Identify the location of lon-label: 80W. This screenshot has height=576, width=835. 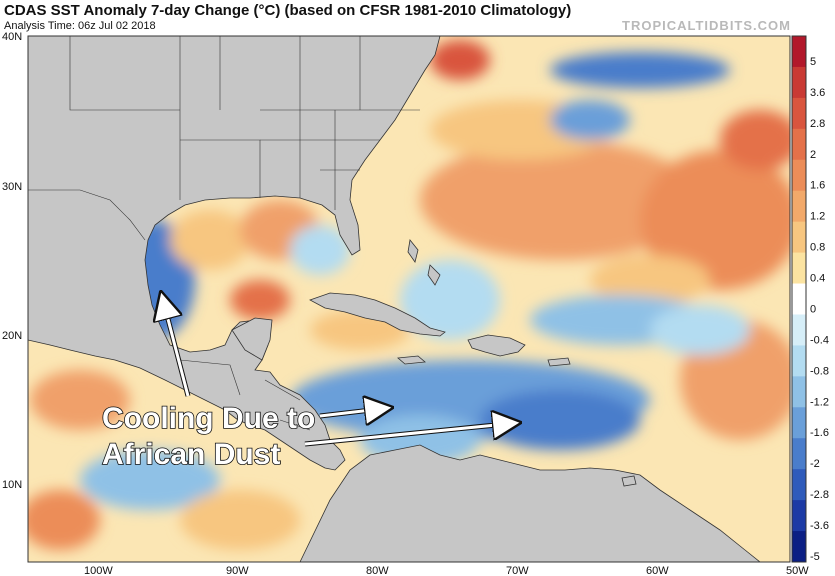
(377, 570).